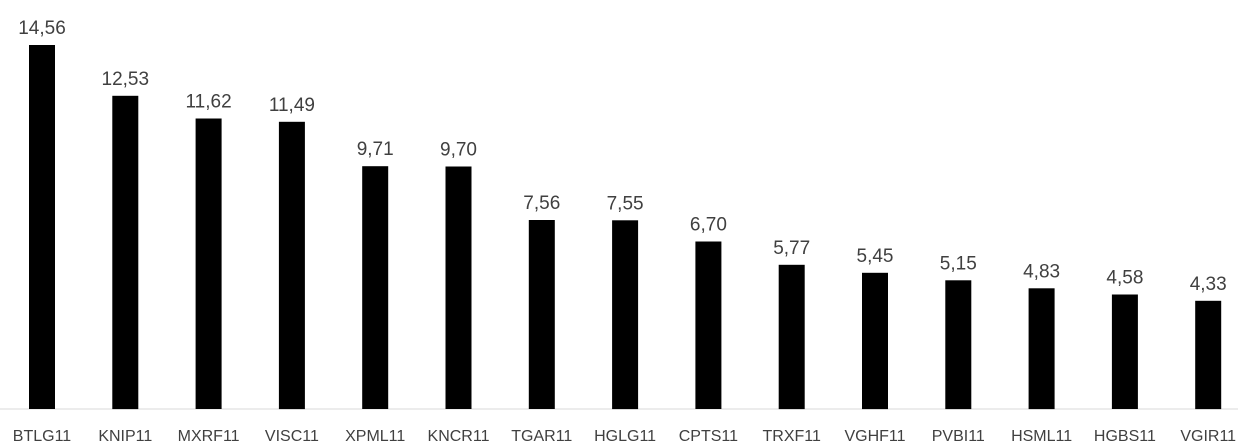 The image size is (1238, 447). What do you see at coordinates (125, 252) in the screenshot?
I see `bar-knip11` at bounding box center [125, 252].